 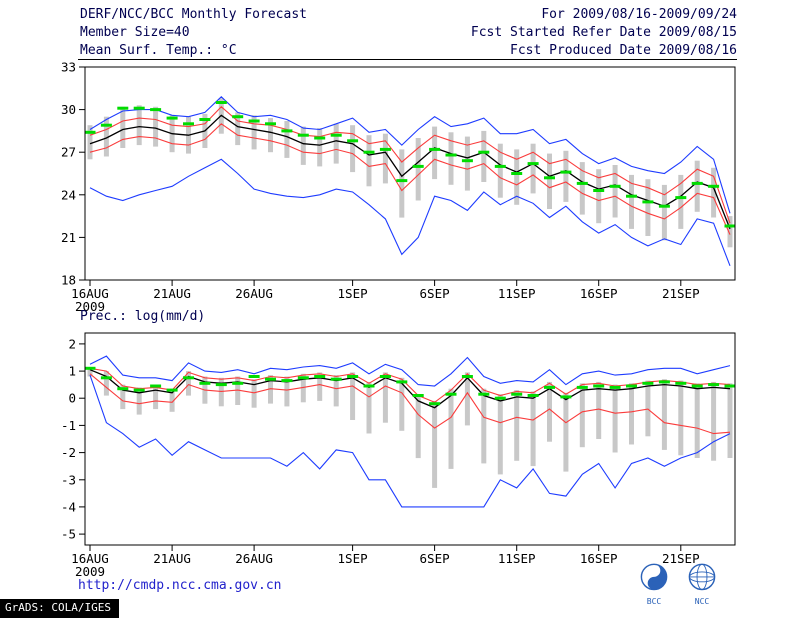 I want to click on y-tick-label: 1, so click(x=72, y=371).